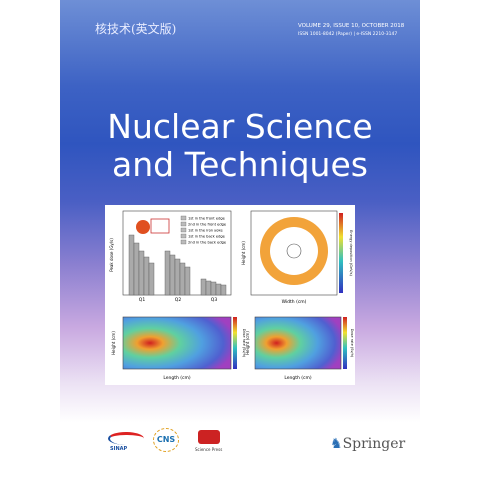  What do you see at coordinates (166, 440) in the screenshot?
I see `cns-logo: CNS` at bounding box center [166, 440].